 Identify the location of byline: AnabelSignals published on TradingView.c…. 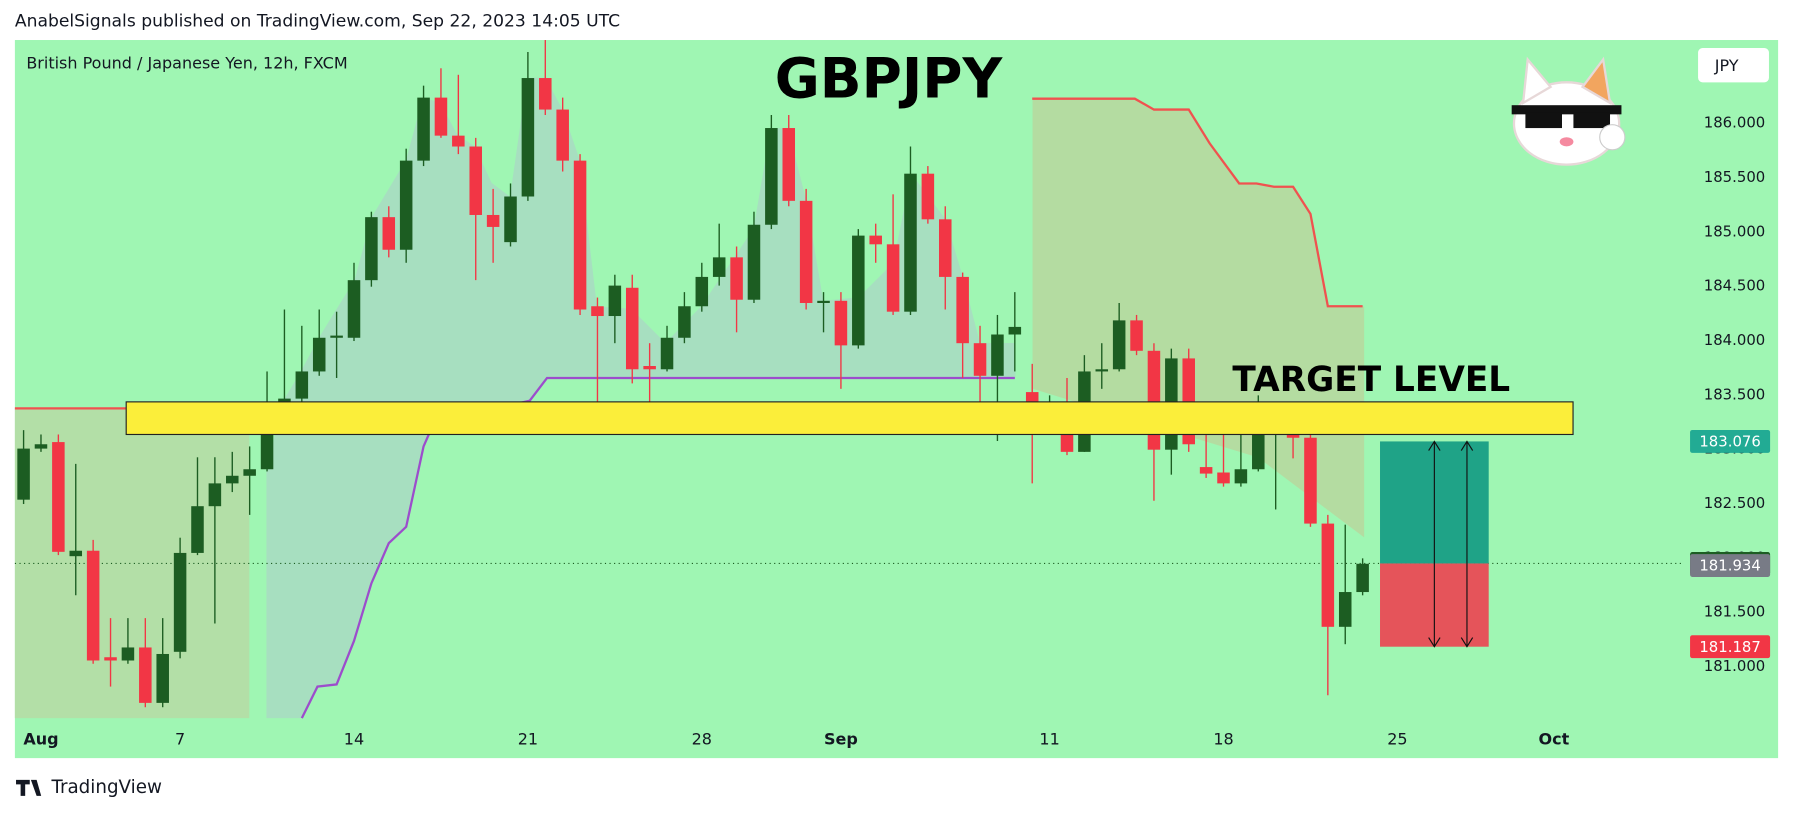
(317, 22).